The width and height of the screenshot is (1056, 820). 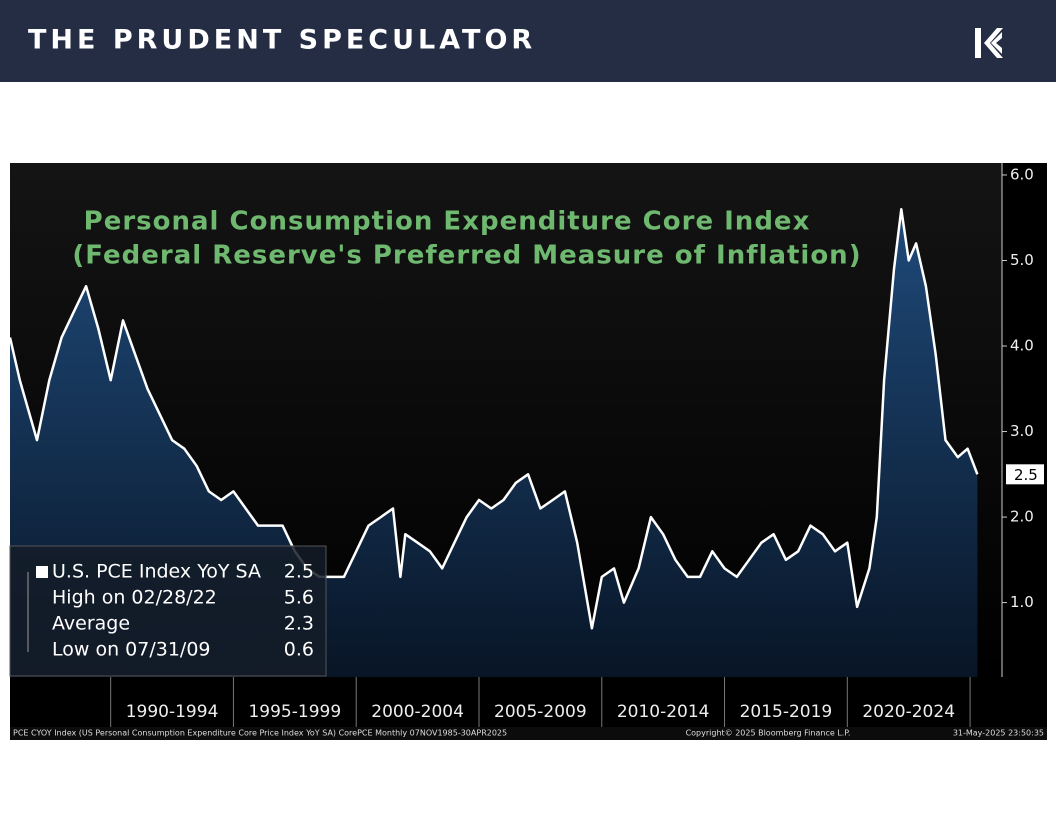 I want to click on legend-swatch, so click(x=42, y=572).